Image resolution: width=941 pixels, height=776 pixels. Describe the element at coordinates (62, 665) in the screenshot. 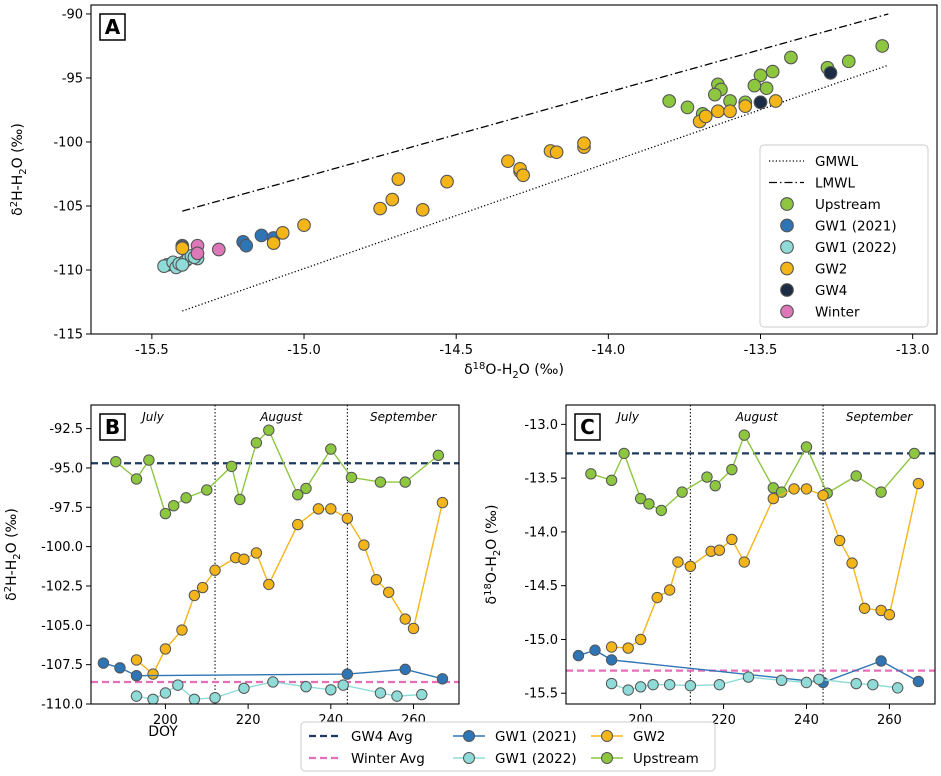

I see `y-tick-label: -107.5` at that location.